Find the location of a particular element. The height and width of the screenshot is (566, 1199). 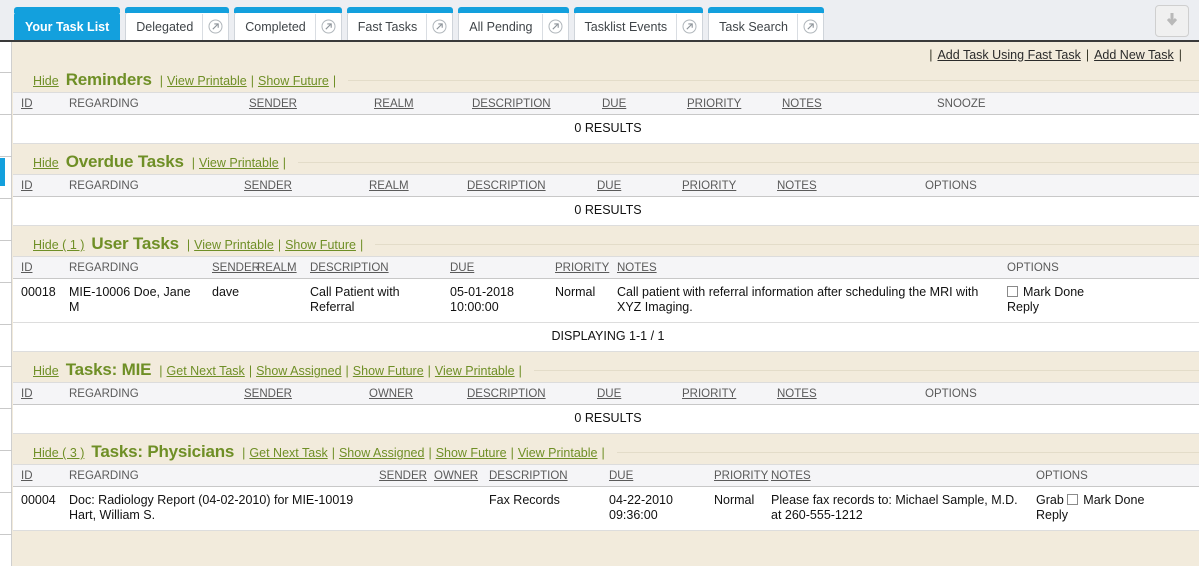

tab-task-search: Task Search is located at coordinates (766, 23).